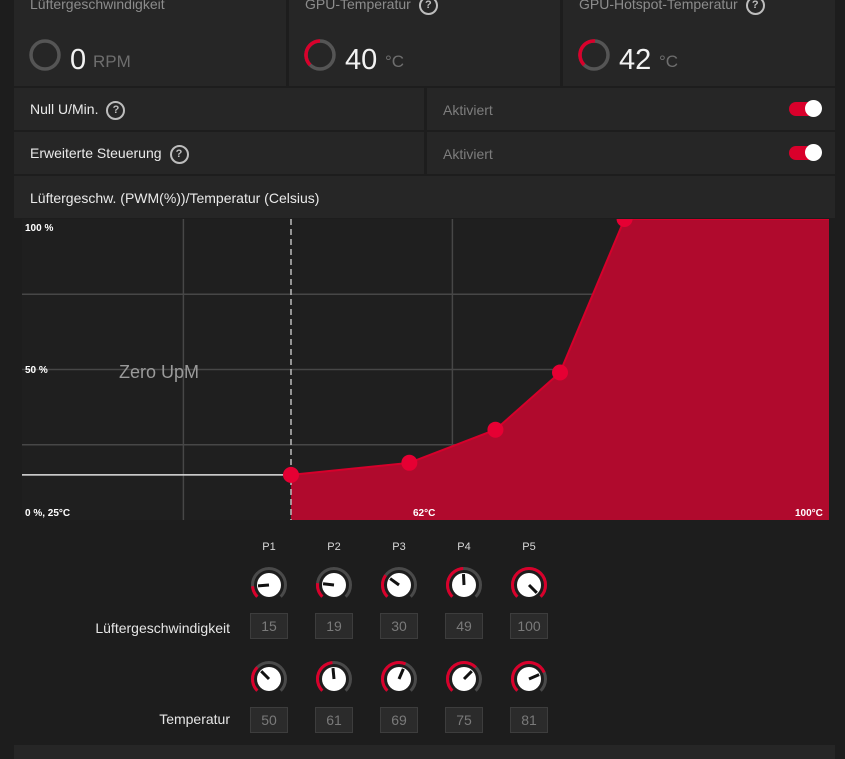  I want to click on zero-rpm-label: Null U/Min.?, so click(78, 110).